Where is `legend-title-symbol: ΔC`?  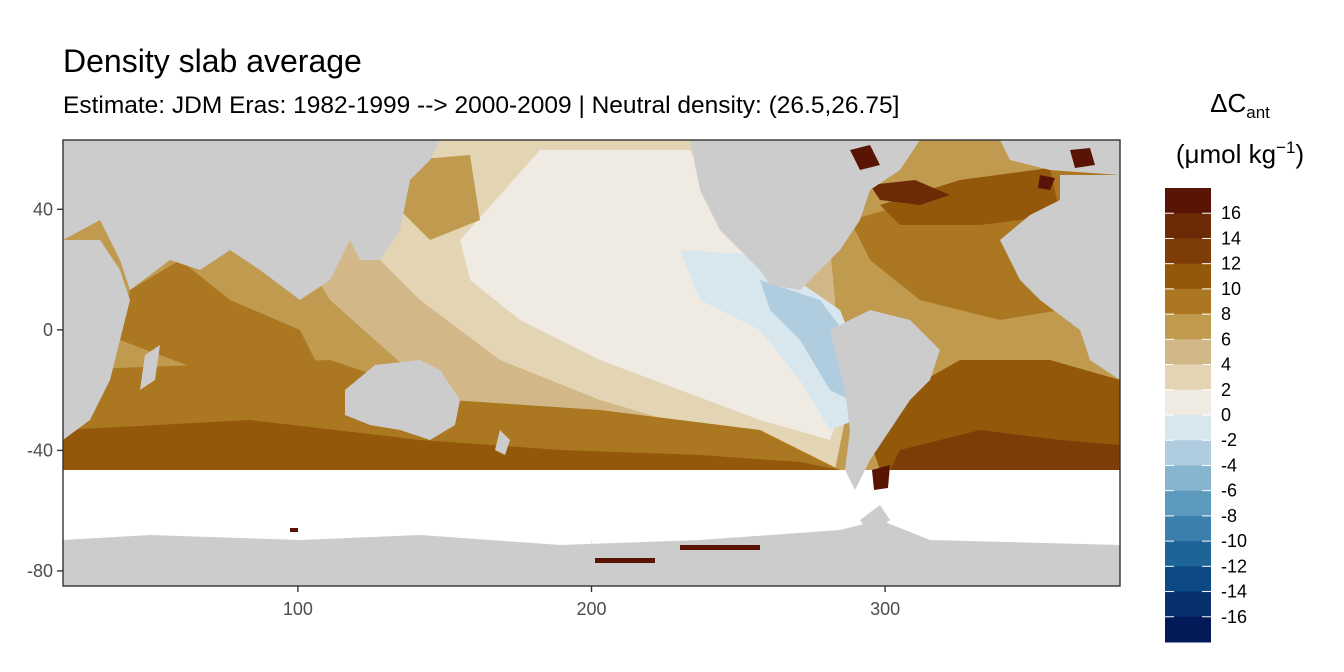 legend-title-symbol: ΔC is located at coordinates (1228, 103).